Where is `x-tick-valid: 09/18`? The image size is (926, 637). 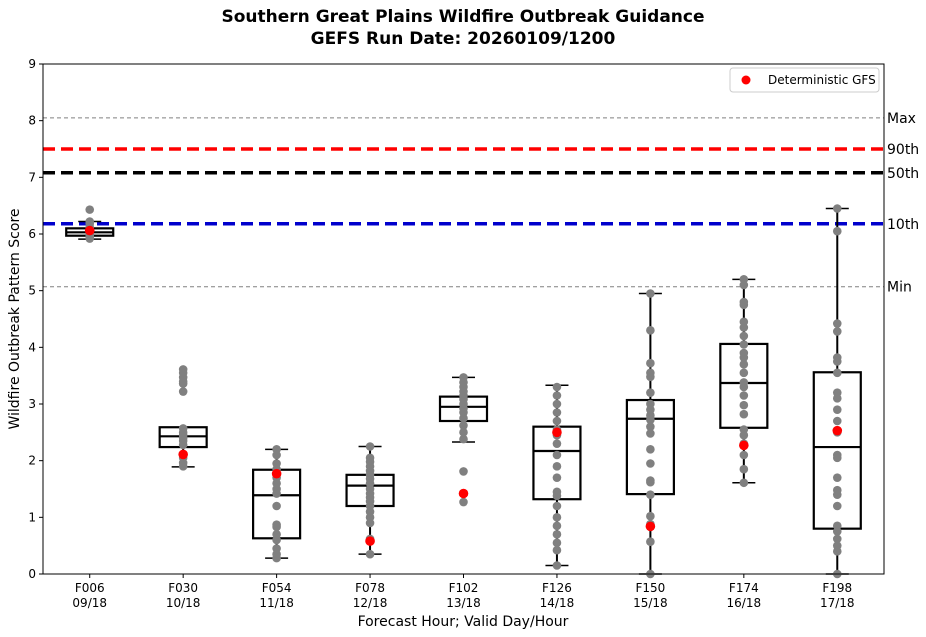 x-tick-valid: 09/18 is located at coordinates (89, 603).